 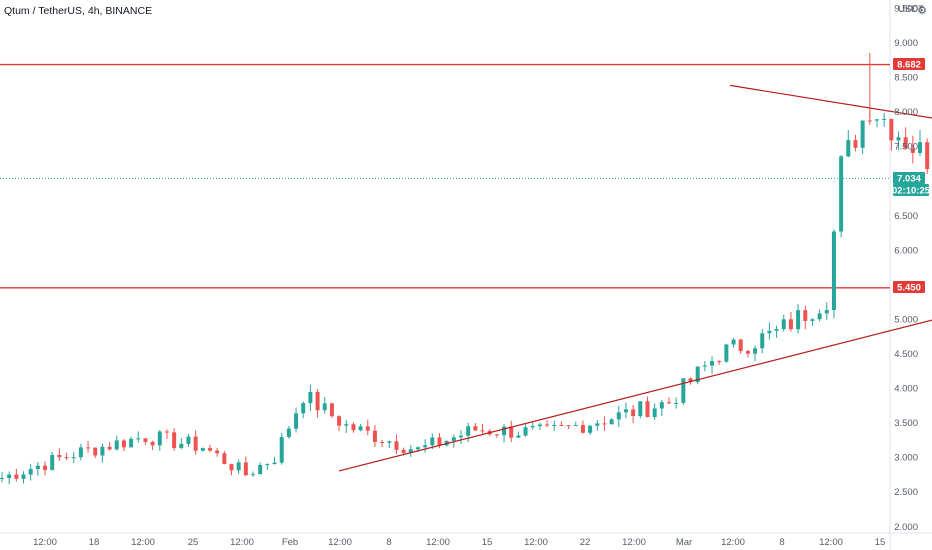 What do you see at coordinates (781, 542) in the screenshot?
I see `x-tick-label: 8` at bounding box center [781, 542].